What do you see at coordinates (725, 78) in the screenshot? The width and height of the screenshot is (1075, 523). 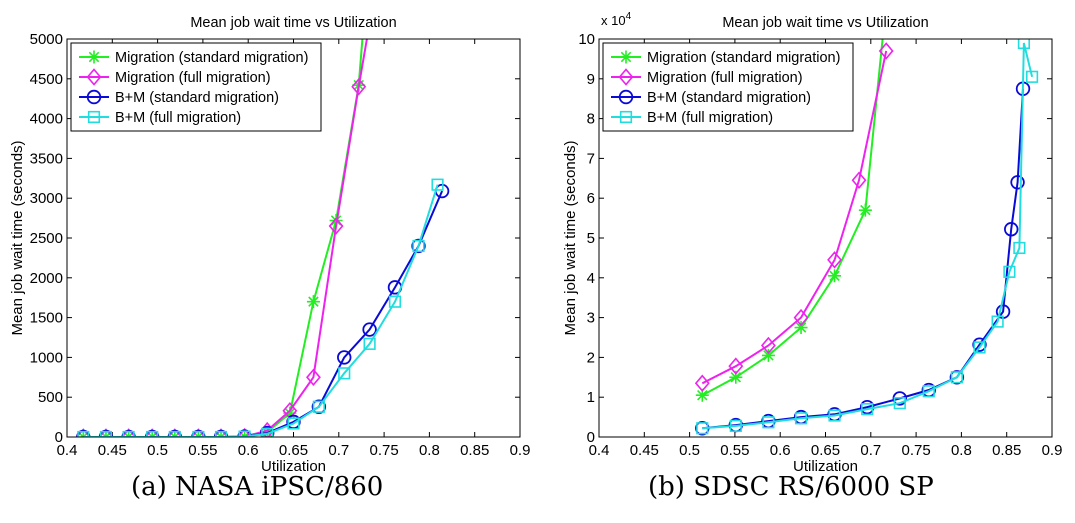 I see `chart-b-legend-entry: Migration (full migration)` at bounding box center [725, 78].